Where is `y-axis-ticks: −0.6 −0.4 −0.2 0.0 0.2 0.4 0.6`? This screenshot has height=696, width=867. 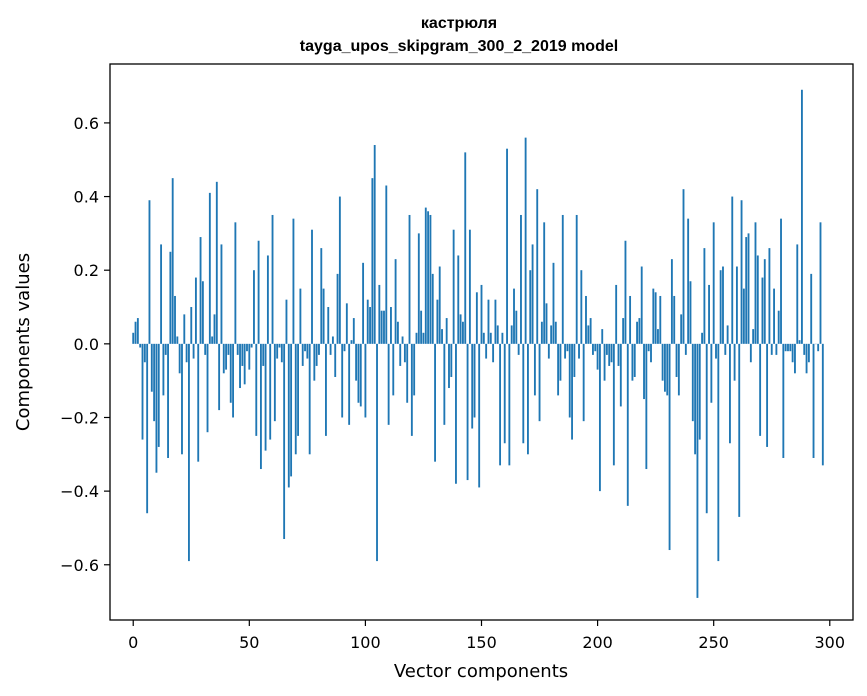
y-axis-ticks: −0.6 −0.4 −0.2 0.0 0.2 0.4 0.6 is located at coordinates (85, 344).